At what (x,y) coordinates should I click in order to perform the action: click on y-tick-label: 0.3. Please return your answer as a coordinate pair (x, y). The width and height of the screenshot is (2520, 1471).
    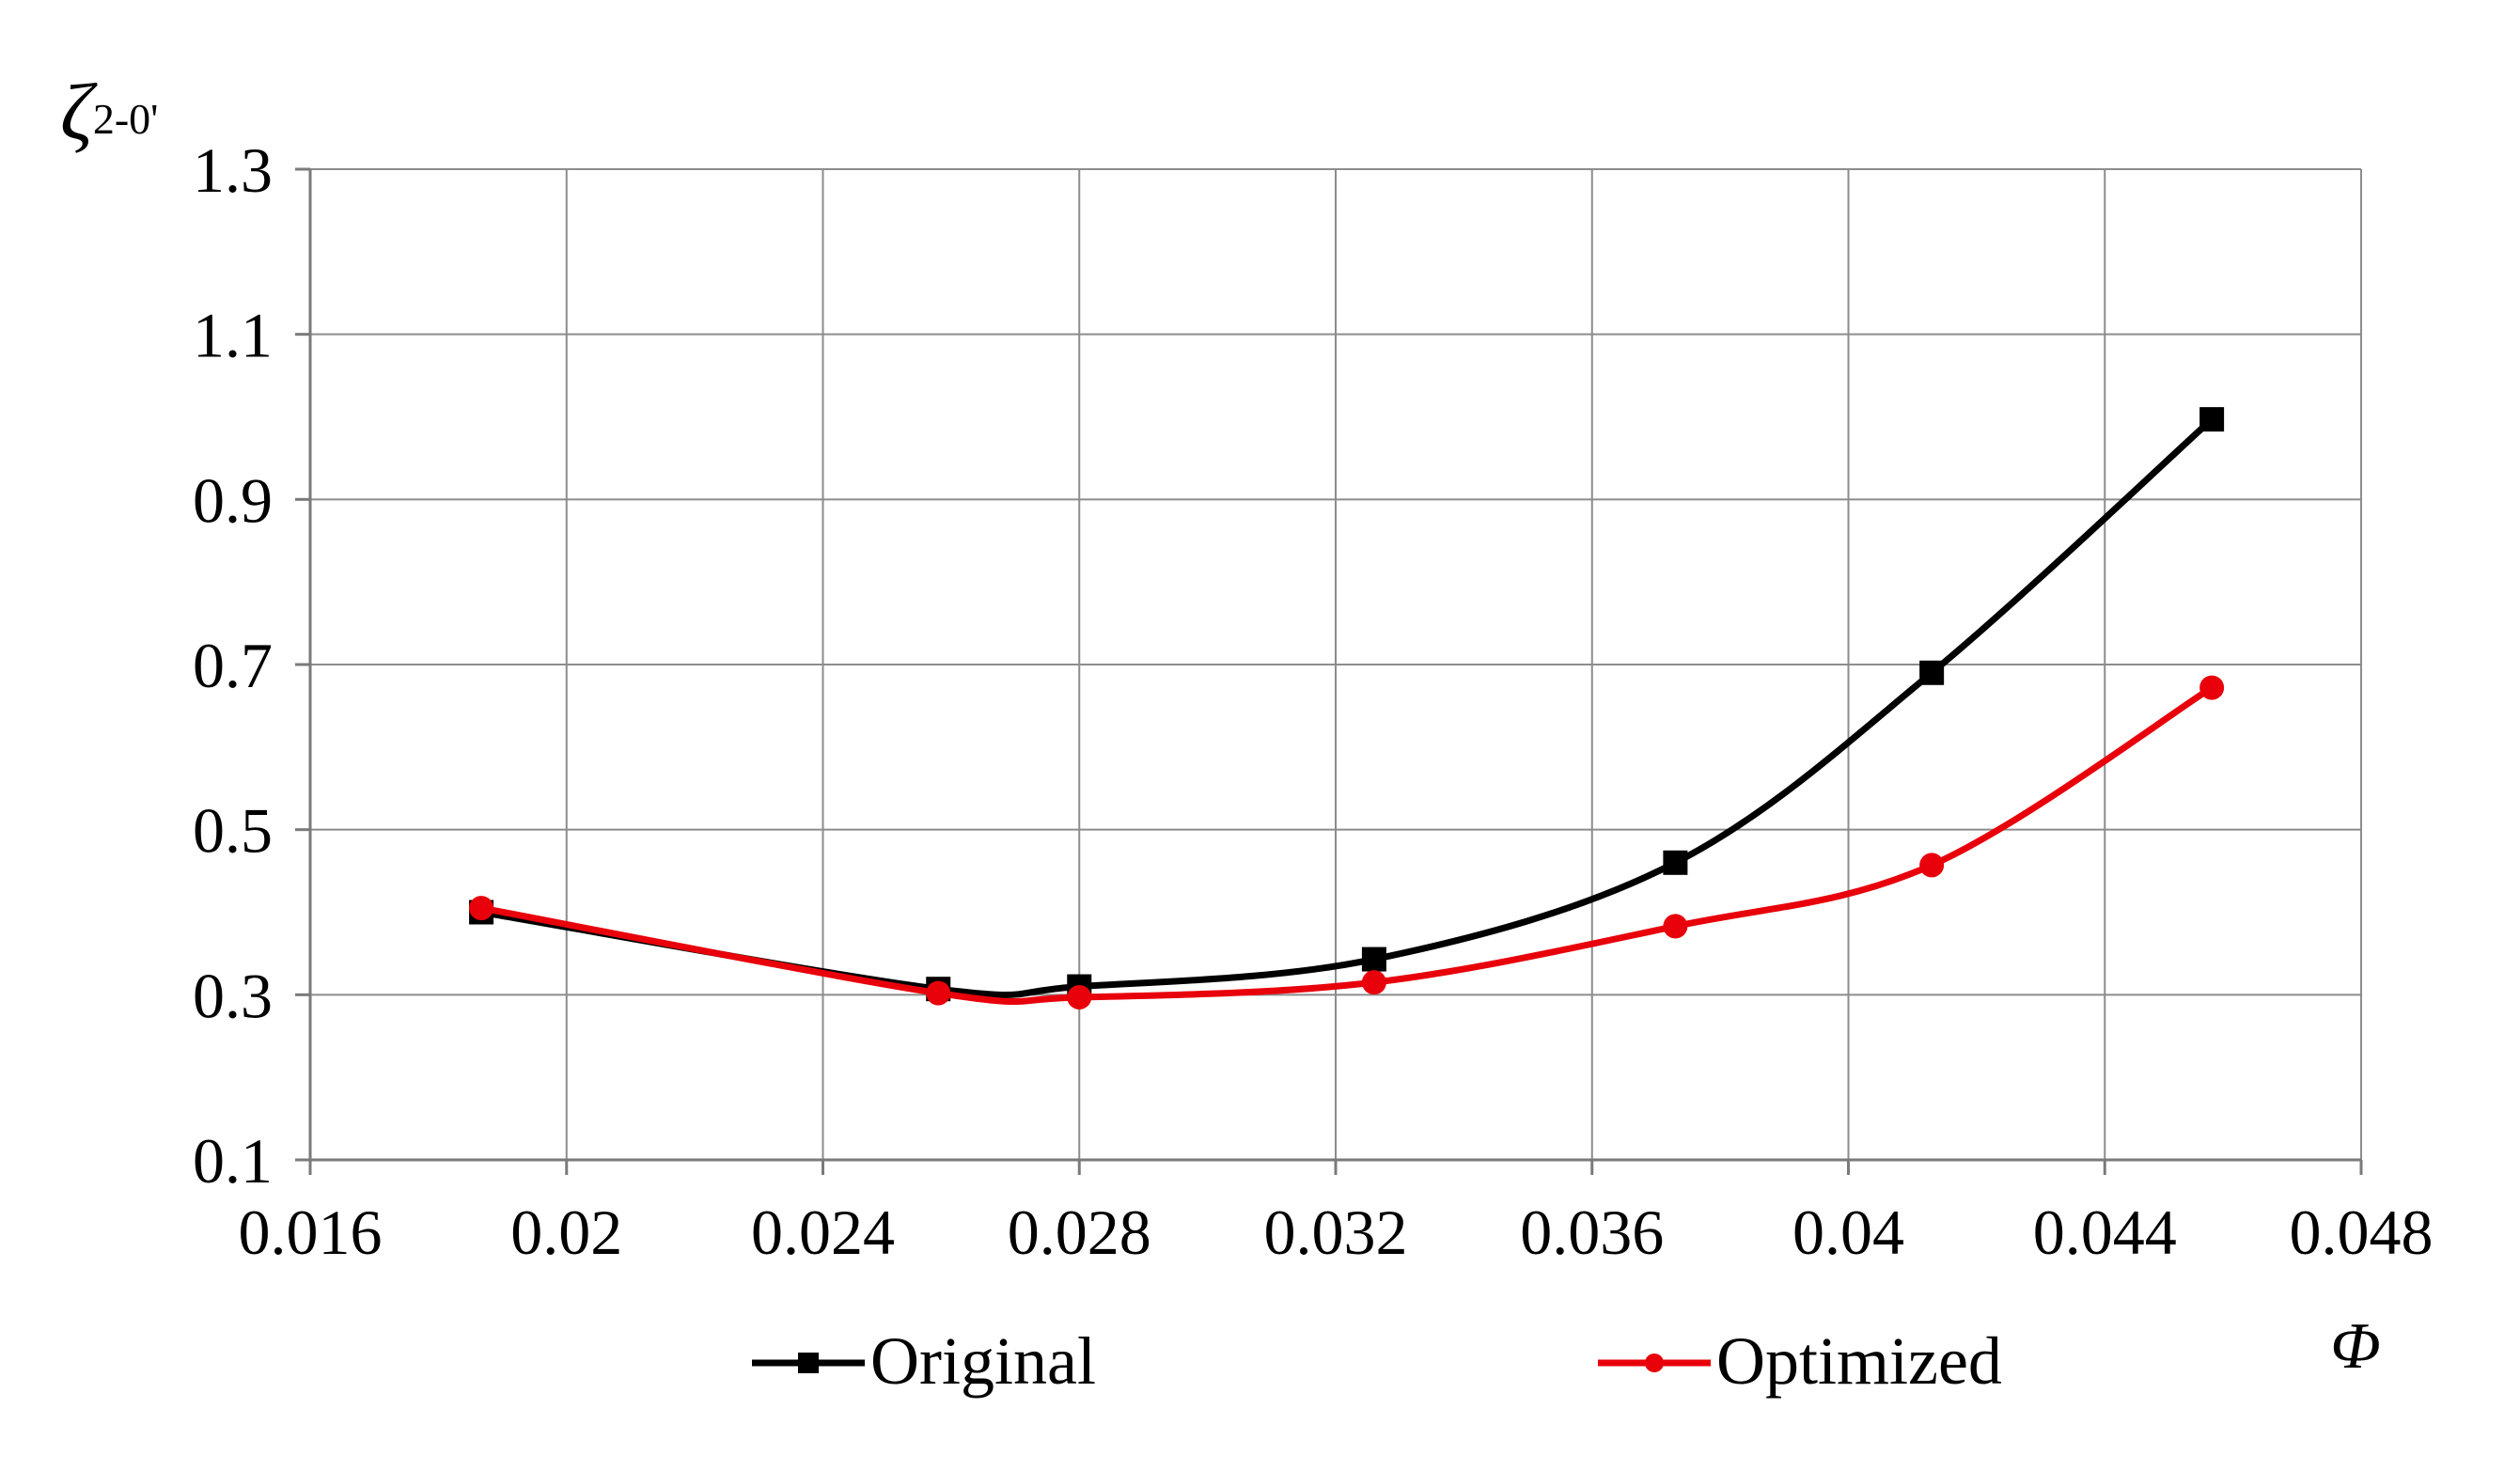
    Looking at the image, I should click on (233, 996).